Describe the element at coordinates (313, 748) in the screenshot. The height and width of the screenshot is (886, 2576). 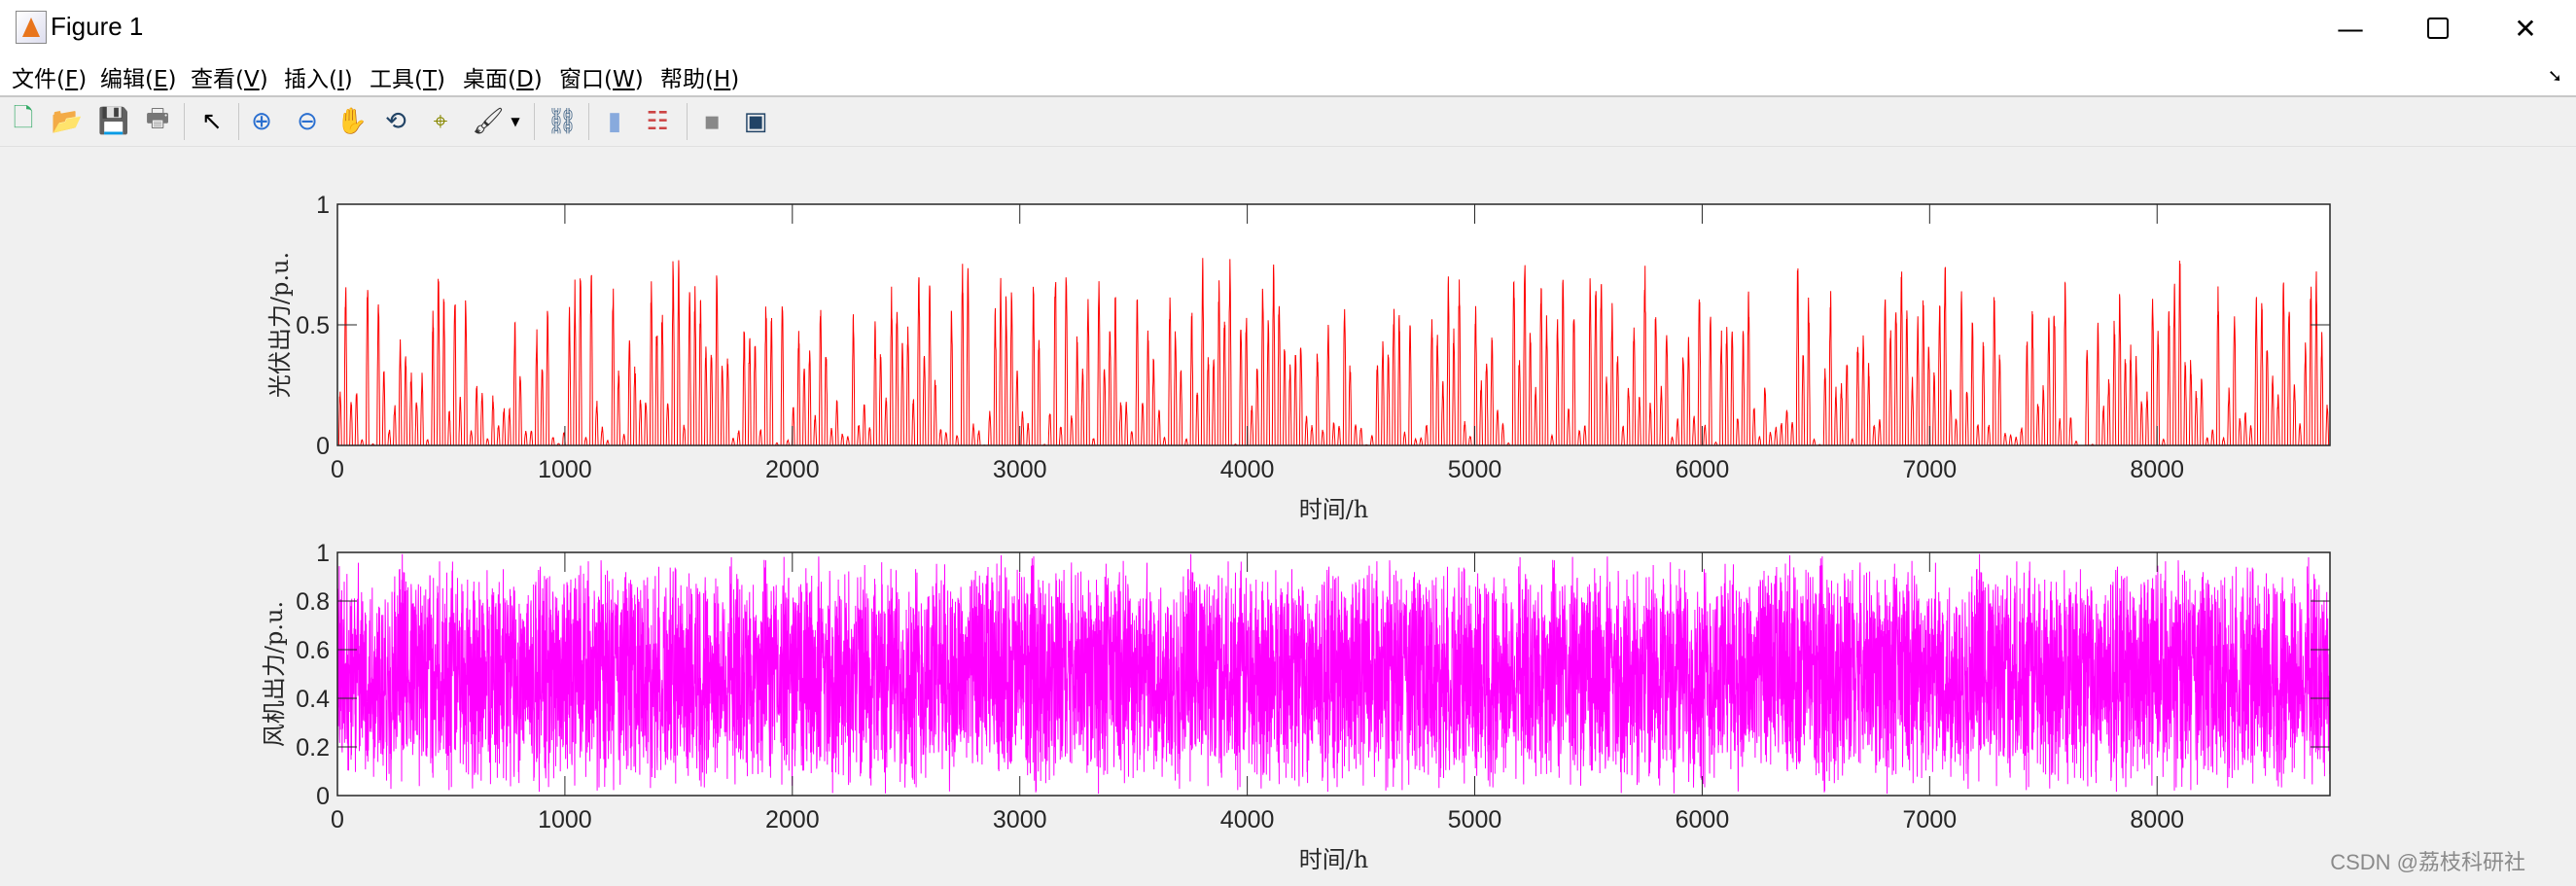
I see `y-tick-label: 0.2` at that location.